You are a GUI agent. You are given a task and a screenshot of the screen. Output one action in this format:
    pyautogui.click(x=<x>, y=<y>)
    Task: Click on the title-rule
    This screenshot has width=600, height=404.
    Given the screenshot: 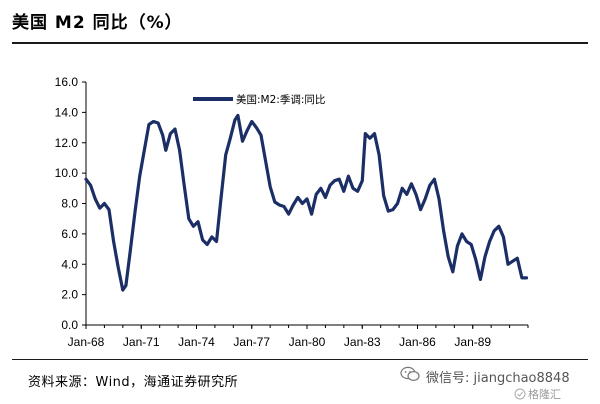 What is the action you would take?
    pyautogui.click(x=300, y=43)
    